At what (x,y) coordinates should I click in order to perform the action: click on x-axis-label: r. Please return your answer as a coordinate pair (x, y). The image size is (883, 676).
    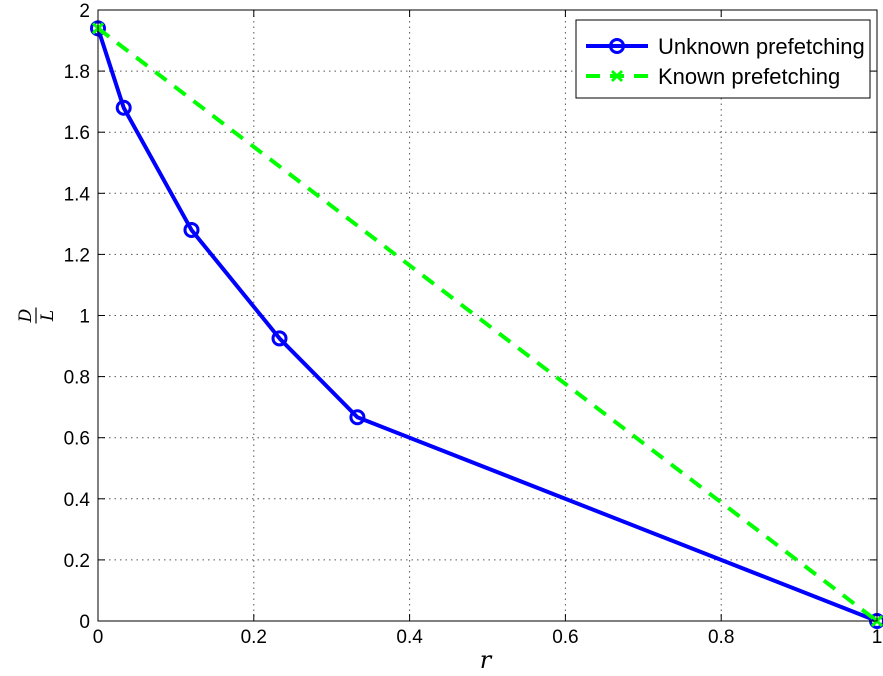
    Looking at the image, I should click on (486, 660).